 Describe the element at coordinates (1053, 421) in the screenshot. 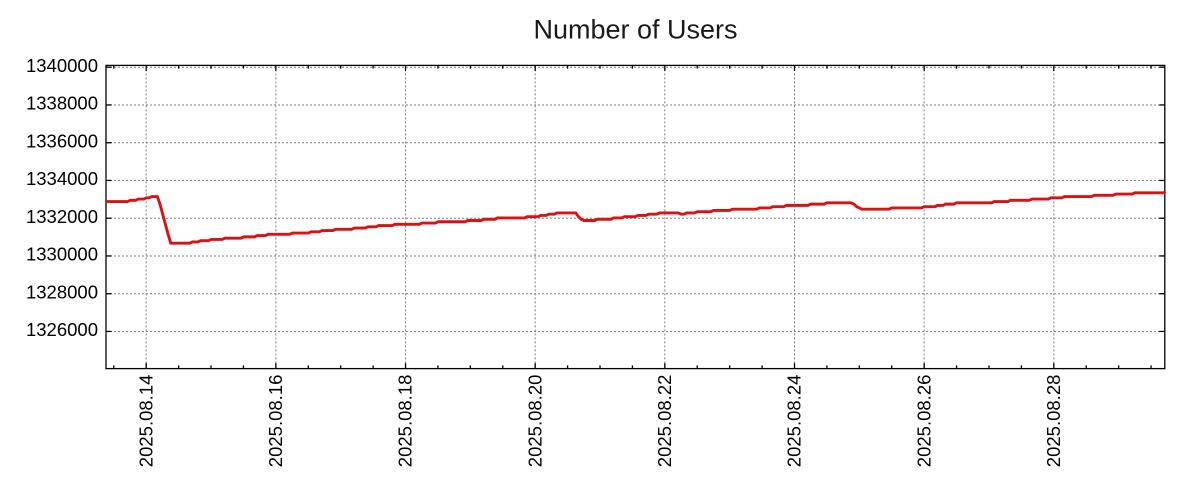

I see `svg-text: 2025.08.28` at that location.